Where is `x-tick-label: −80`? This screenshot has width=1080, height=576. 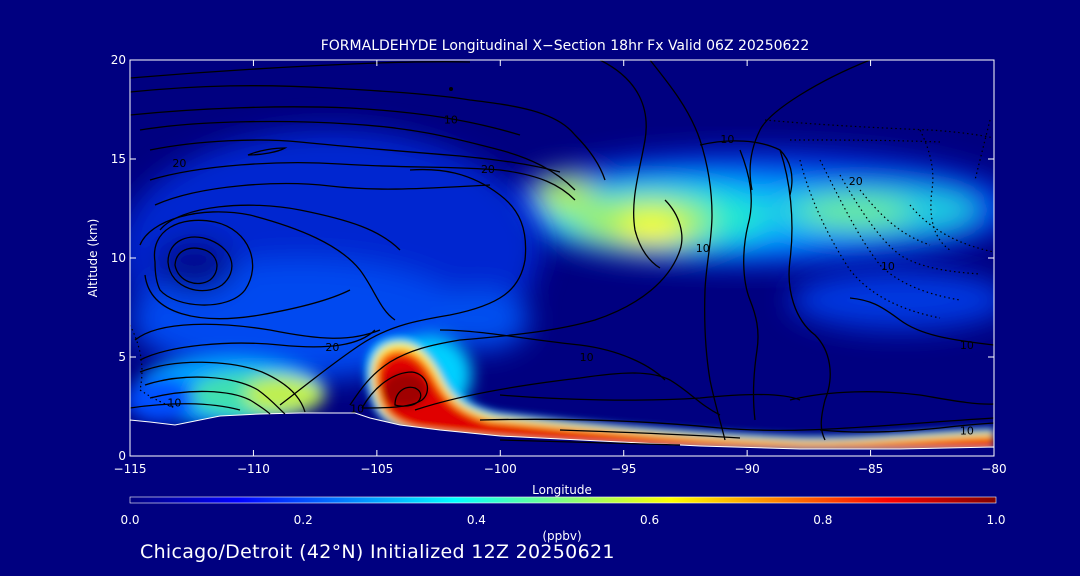 x-tick-label: −80 is located at coordinates (993, 469).